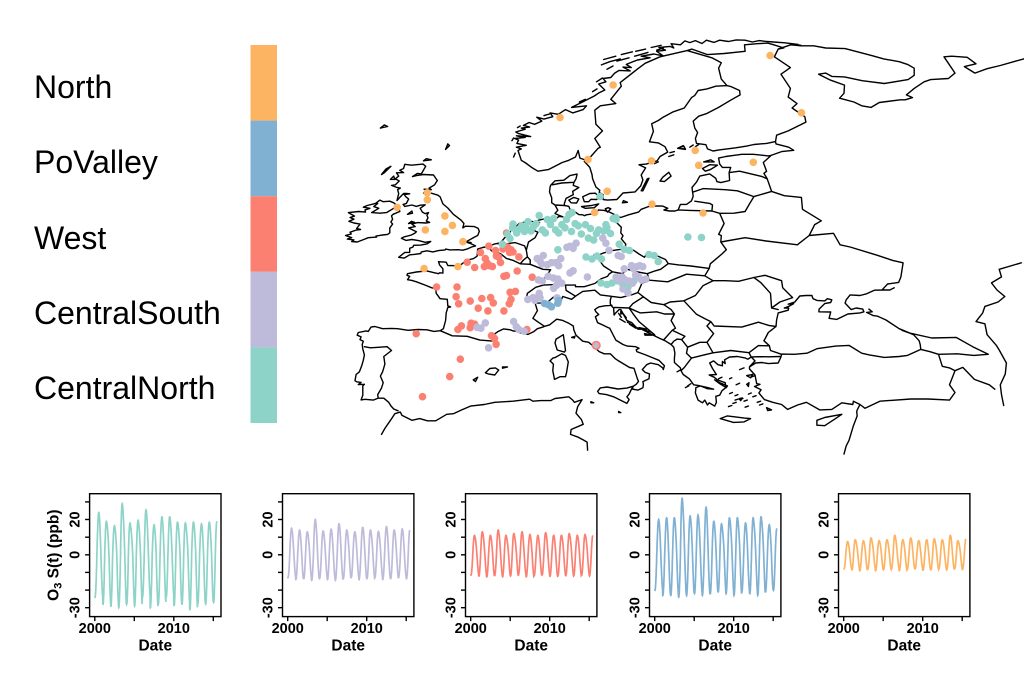  What do you see at coordinates (96, 162) in the screenshot?
I see `svg-text: PoValley` at bounding box center [96, 162].